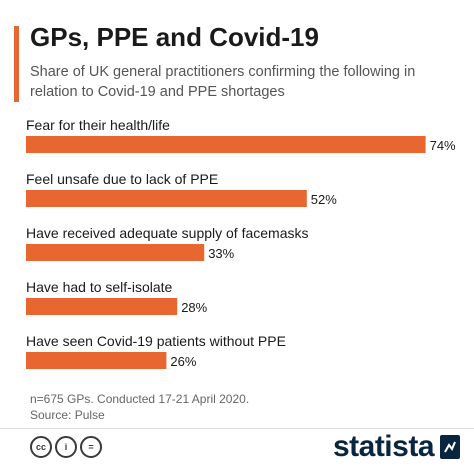 The image size is (474, 474). Describe the element at coordinates (443, 145) in the screenshot. I see `value-label: 74%` at that location.